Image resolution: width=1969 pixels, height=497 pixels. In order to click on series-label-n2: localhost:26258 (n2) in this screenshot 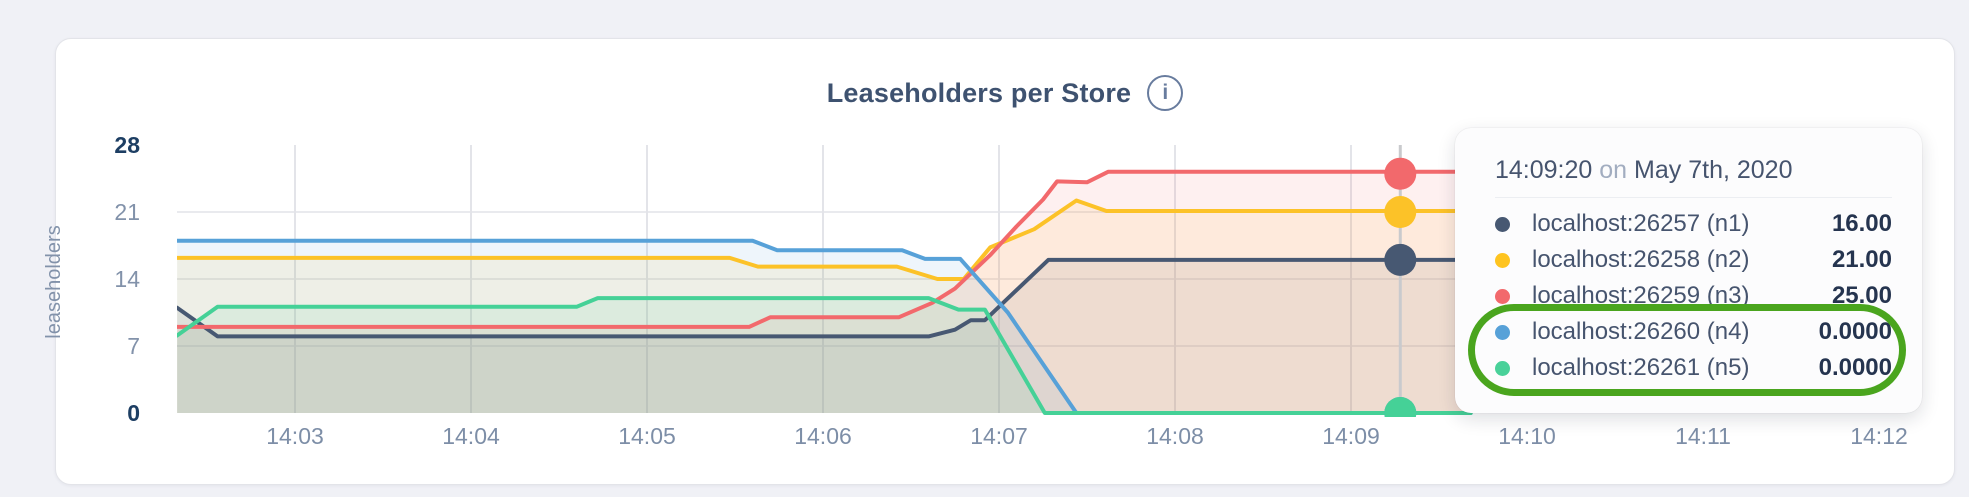, I will do `click(1641, 259)`.